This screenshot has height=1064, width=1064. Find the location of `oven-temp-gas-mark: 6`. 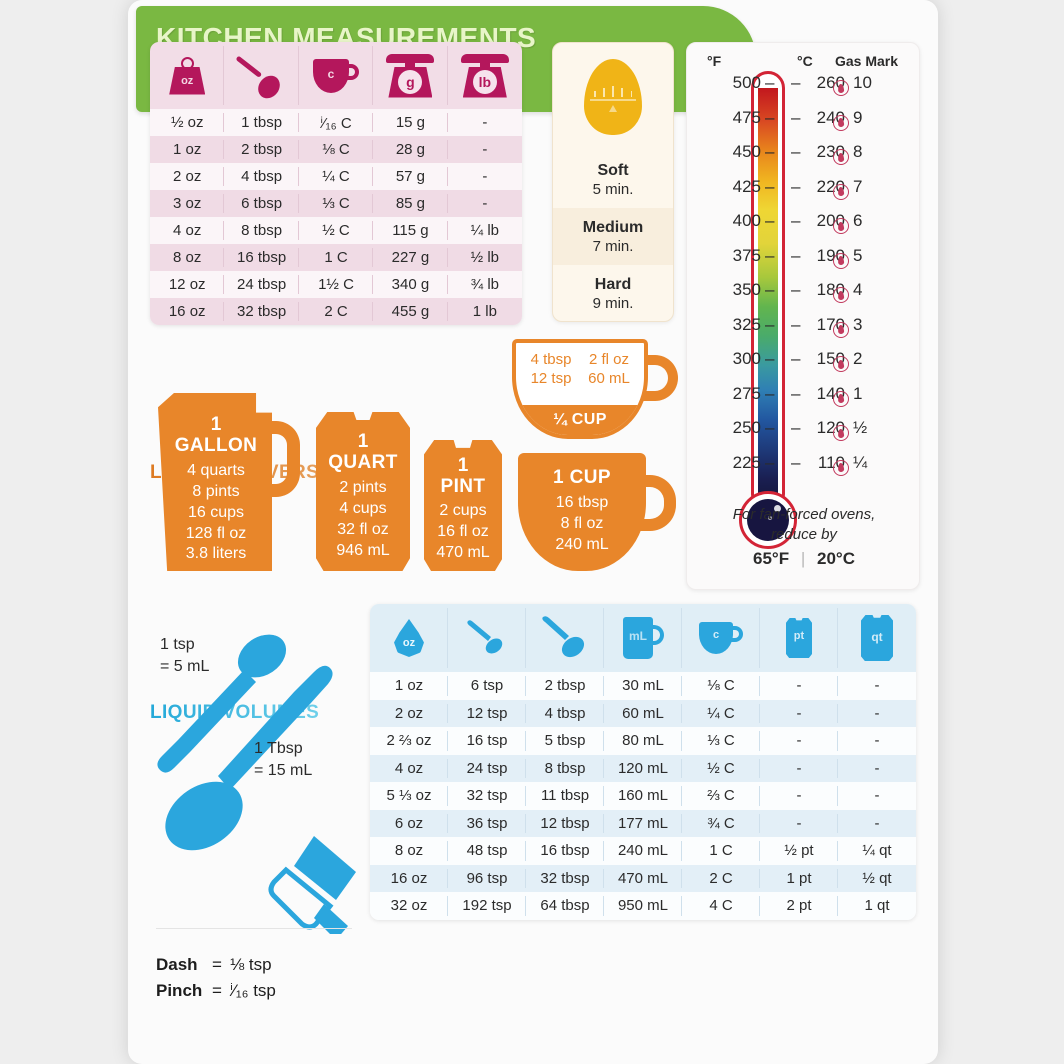

oven-temp-gas-mark: 6 is located at coordinates (858, 220).